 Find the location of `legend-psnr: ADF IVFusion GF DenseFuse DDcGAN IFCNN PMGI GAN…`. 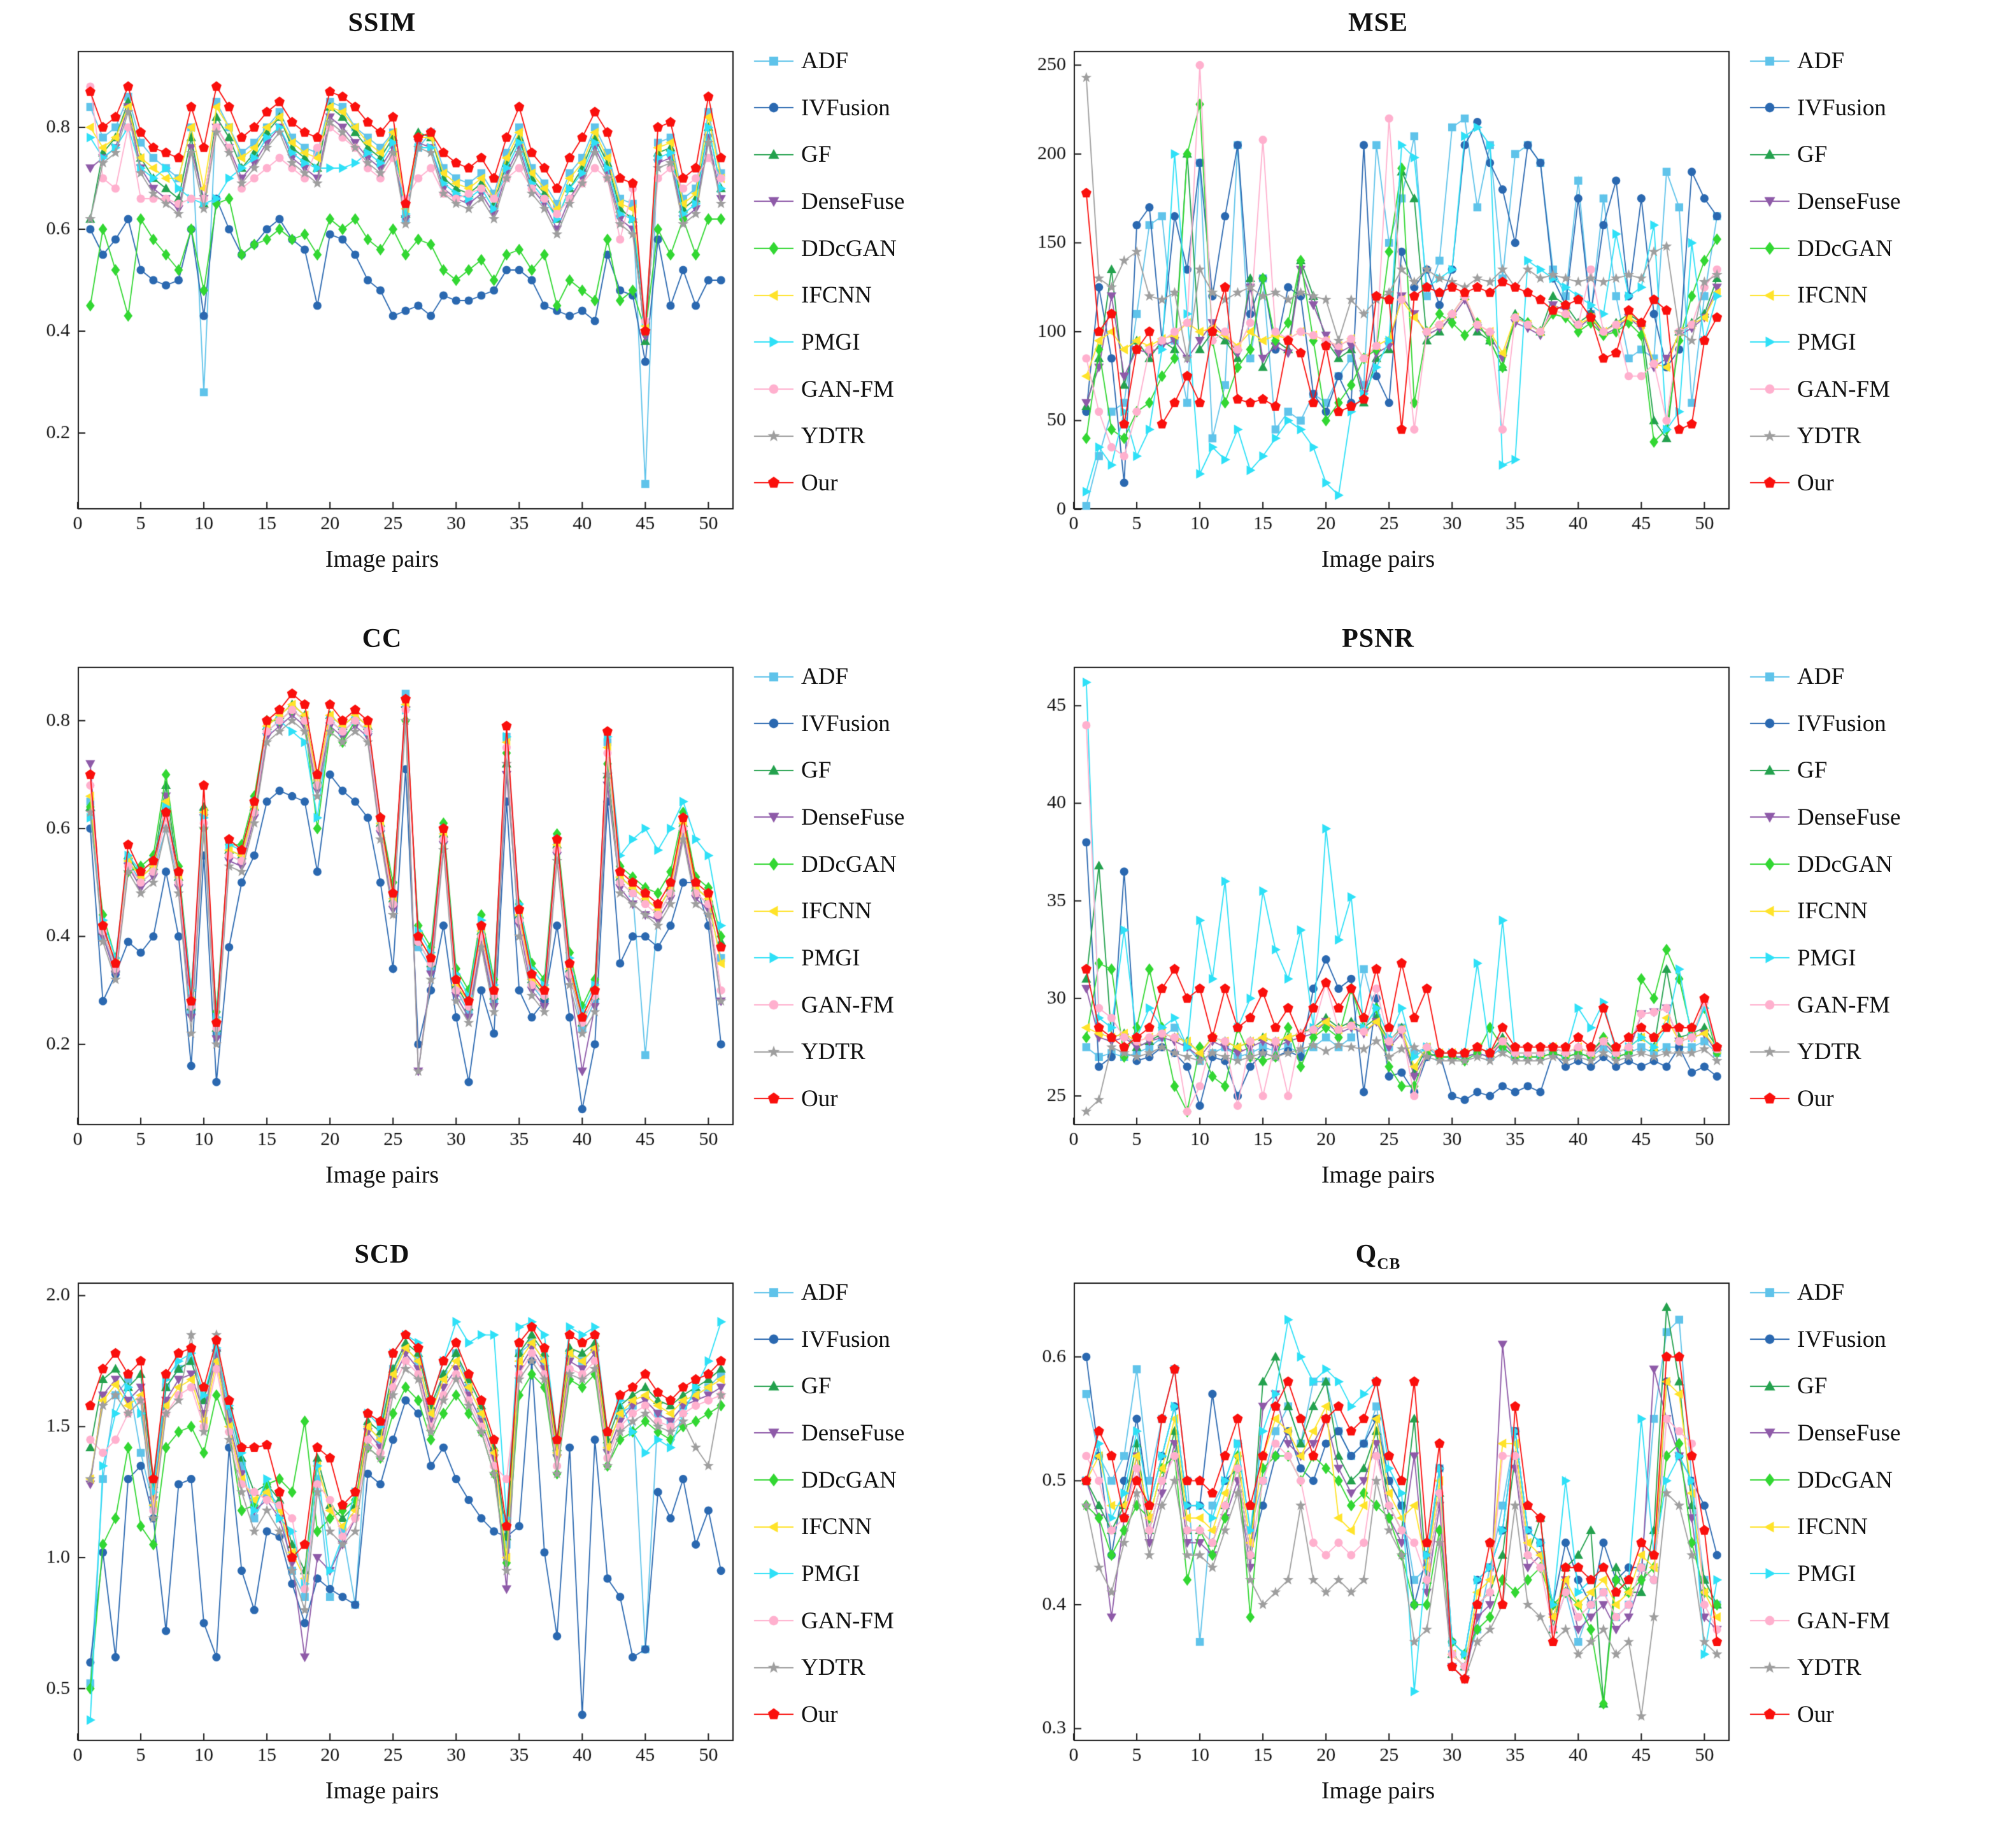

legend-psnr: ADF IVFusion GF DenseFuse DDcGAN IFCNN PMGI GAN… is located at coordinates (1823, 887).